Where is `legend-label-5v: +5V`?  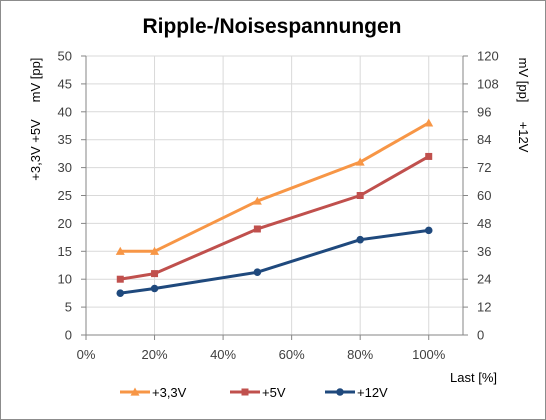
legend-label-5v: +5V is located at coordinates (274, 392).